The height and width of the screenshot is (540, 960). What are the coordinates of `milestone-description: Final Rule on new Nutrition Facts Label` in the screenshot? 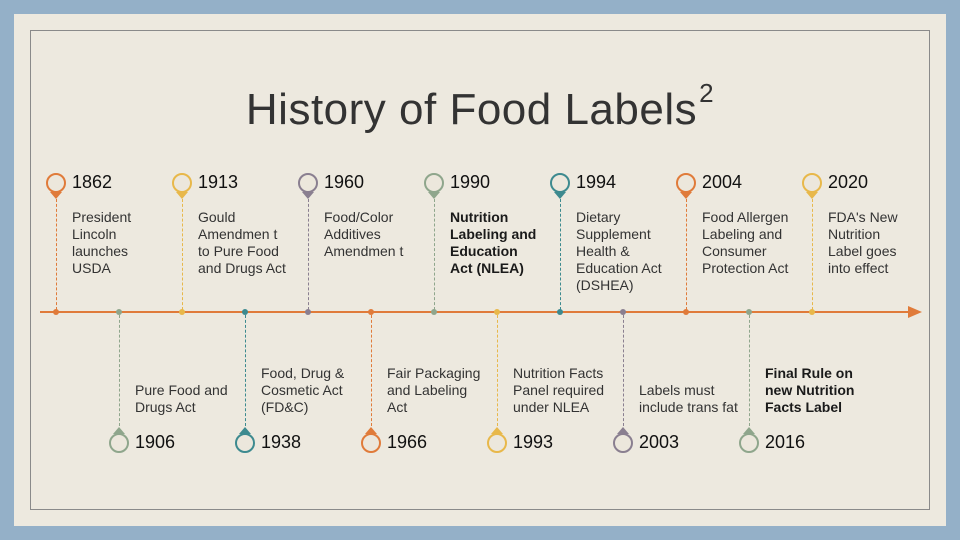 It's located at (810, 390).